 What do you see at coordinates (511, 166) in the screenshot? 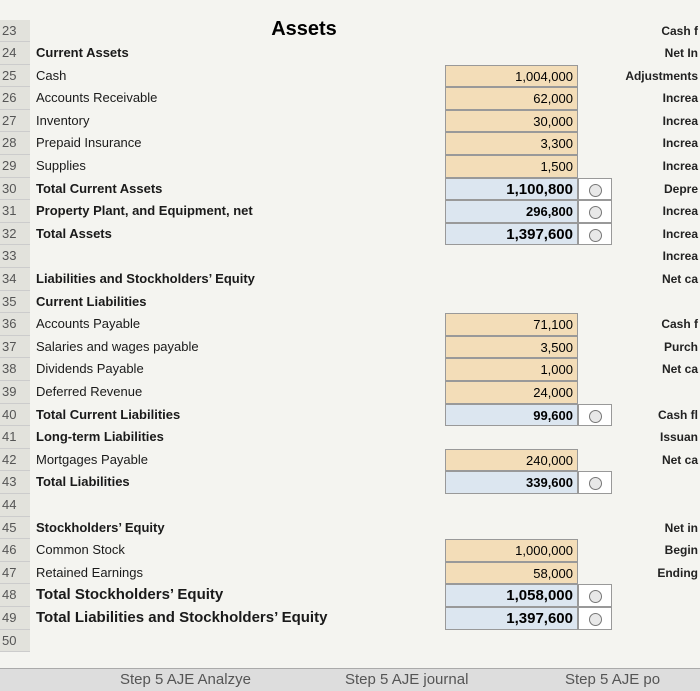
I see `value-cell: 1,500` at bounding box center [511, 166].